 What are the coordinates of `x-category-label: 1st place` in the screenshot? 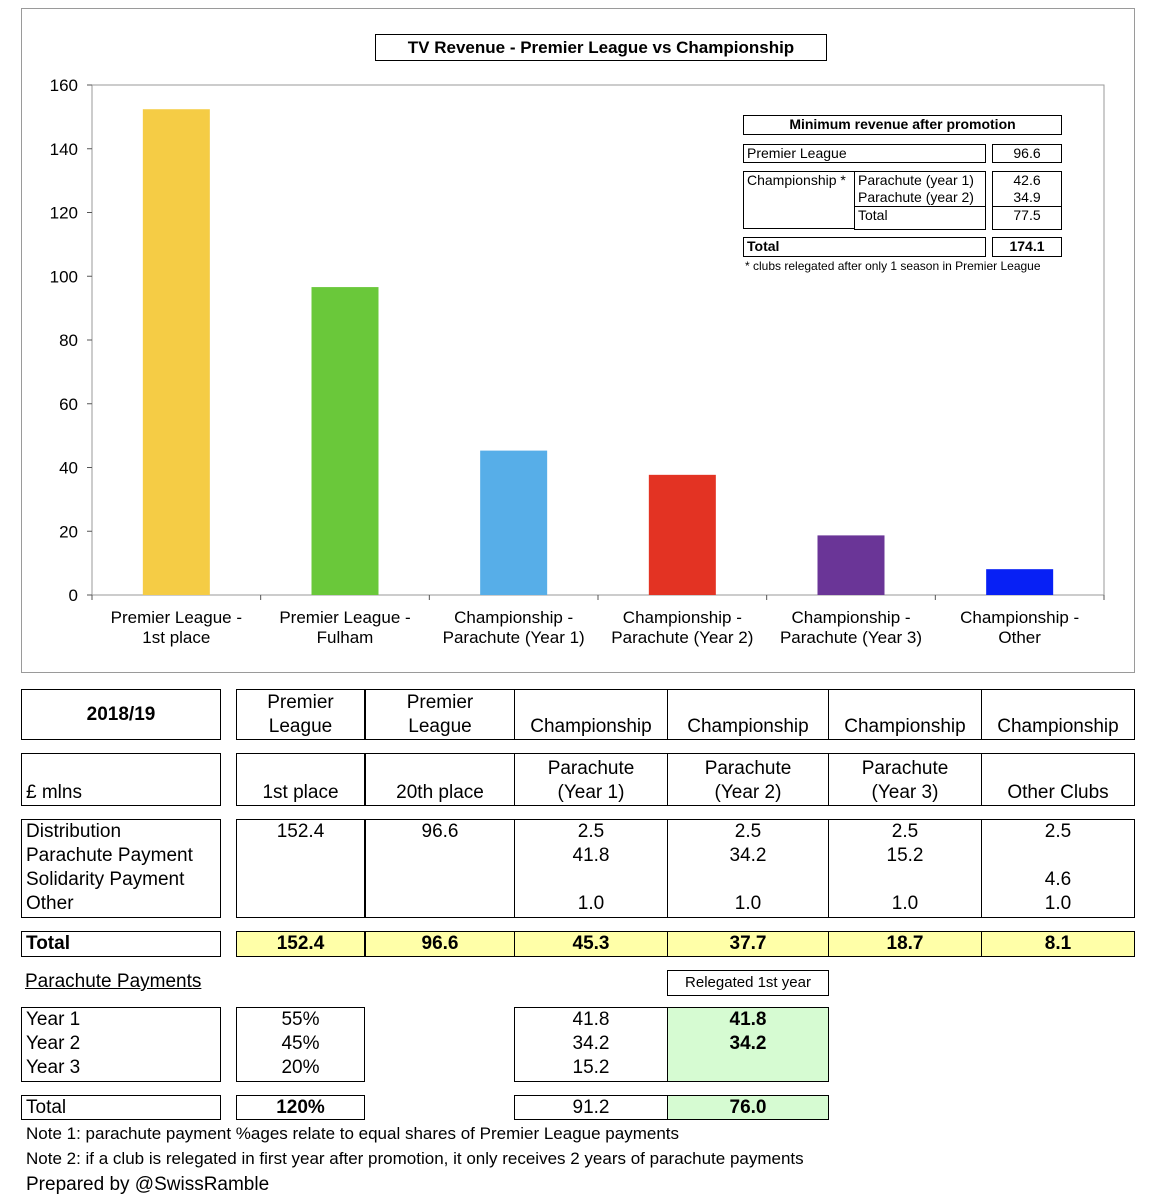 It's located at (176, 637).